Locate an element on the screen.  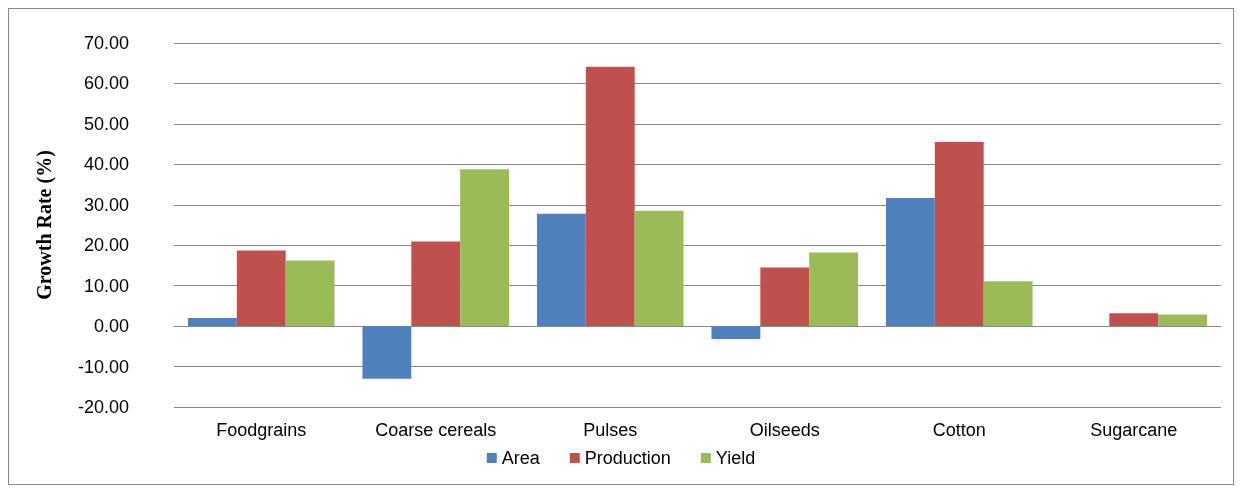
y-tick-label: 50.00 is located at coordinates (106, 123).